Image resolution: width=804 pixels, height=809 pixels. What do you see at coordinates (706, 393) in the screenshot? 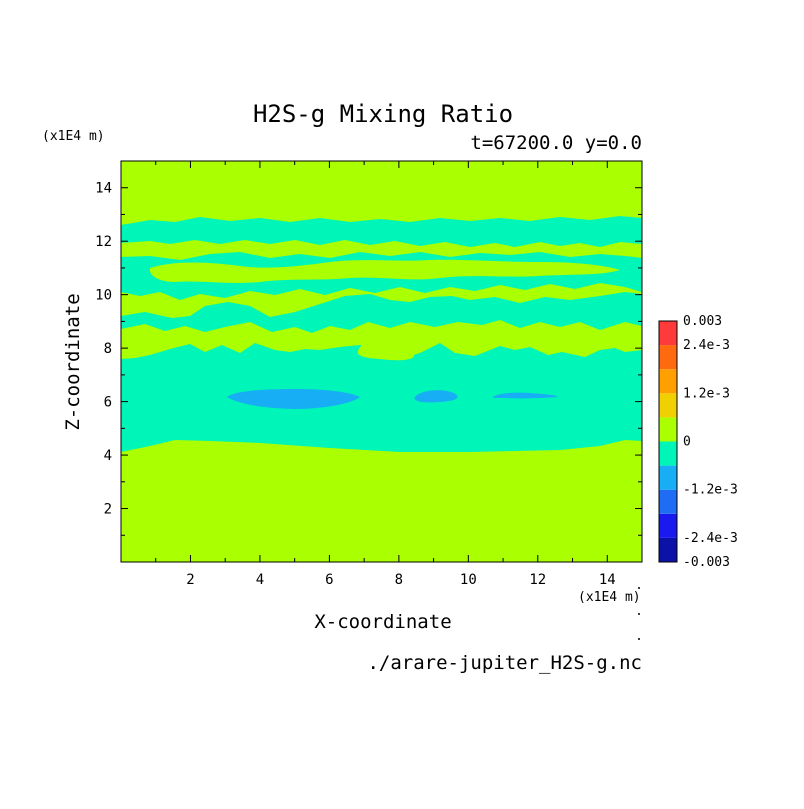
I see `colorbar-label: 1.2e-3` at bounding box center [706, 393].